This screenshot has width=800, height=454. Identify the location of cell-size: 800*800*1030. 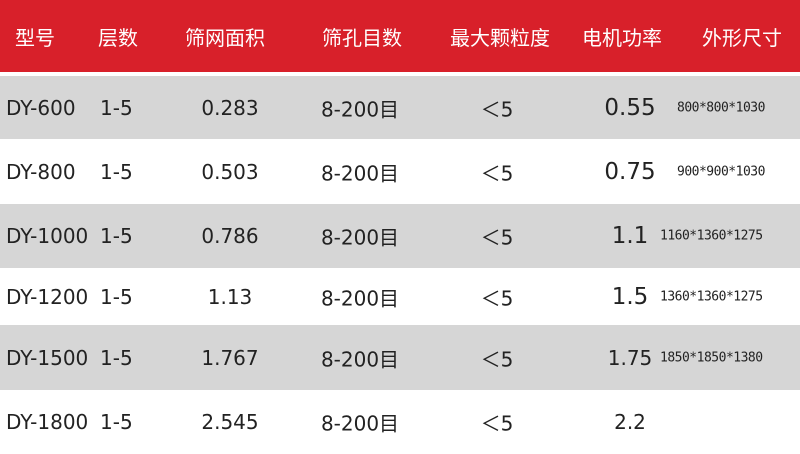
(721, 107).